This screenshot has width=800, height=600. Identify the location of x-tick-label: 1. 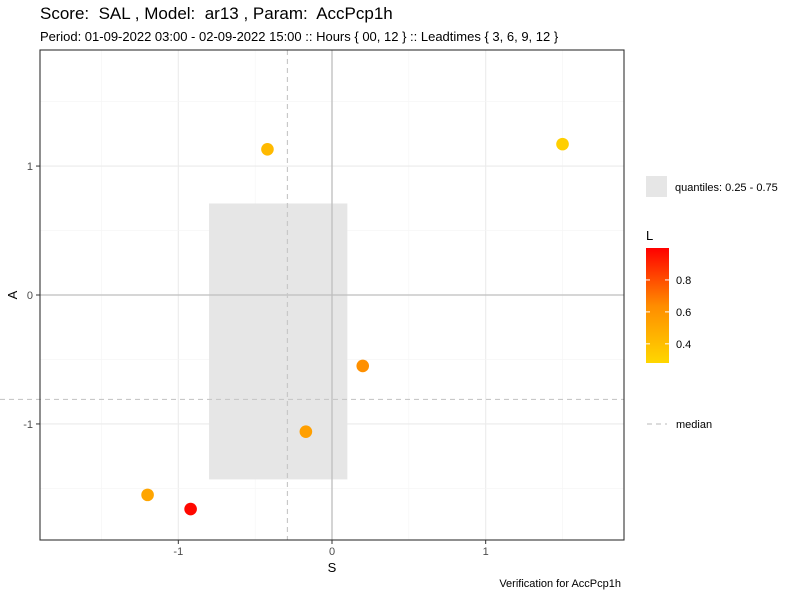
(486, 552).